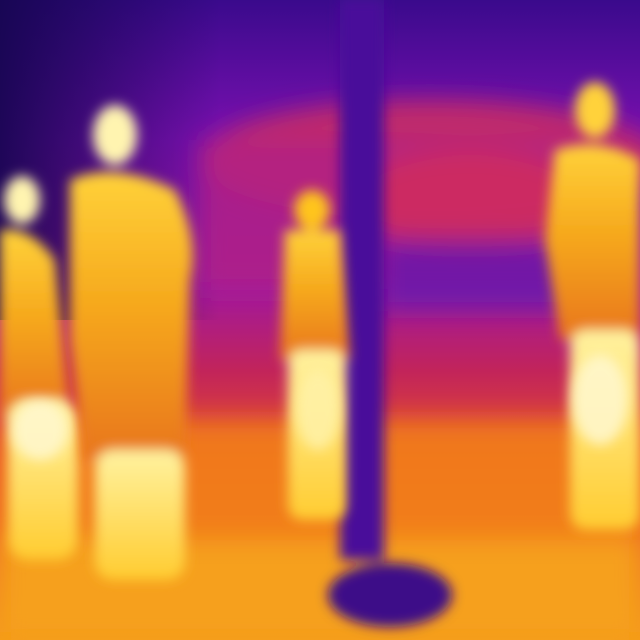  Describe the element at coordinates (131, 342) in the screenshot. I see `person-center-left` at that location.